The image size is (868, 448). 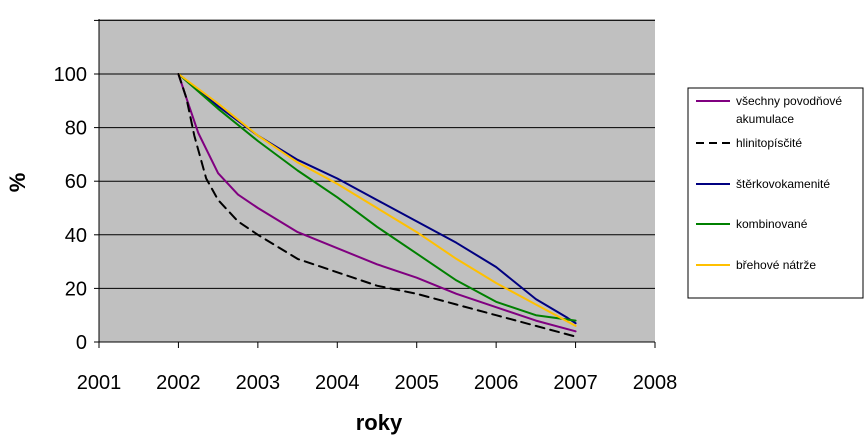 What do you see at coordinates (17, 183) in the screenshot?
I see `y-axis-title: %` at bounding box center [17, 183].